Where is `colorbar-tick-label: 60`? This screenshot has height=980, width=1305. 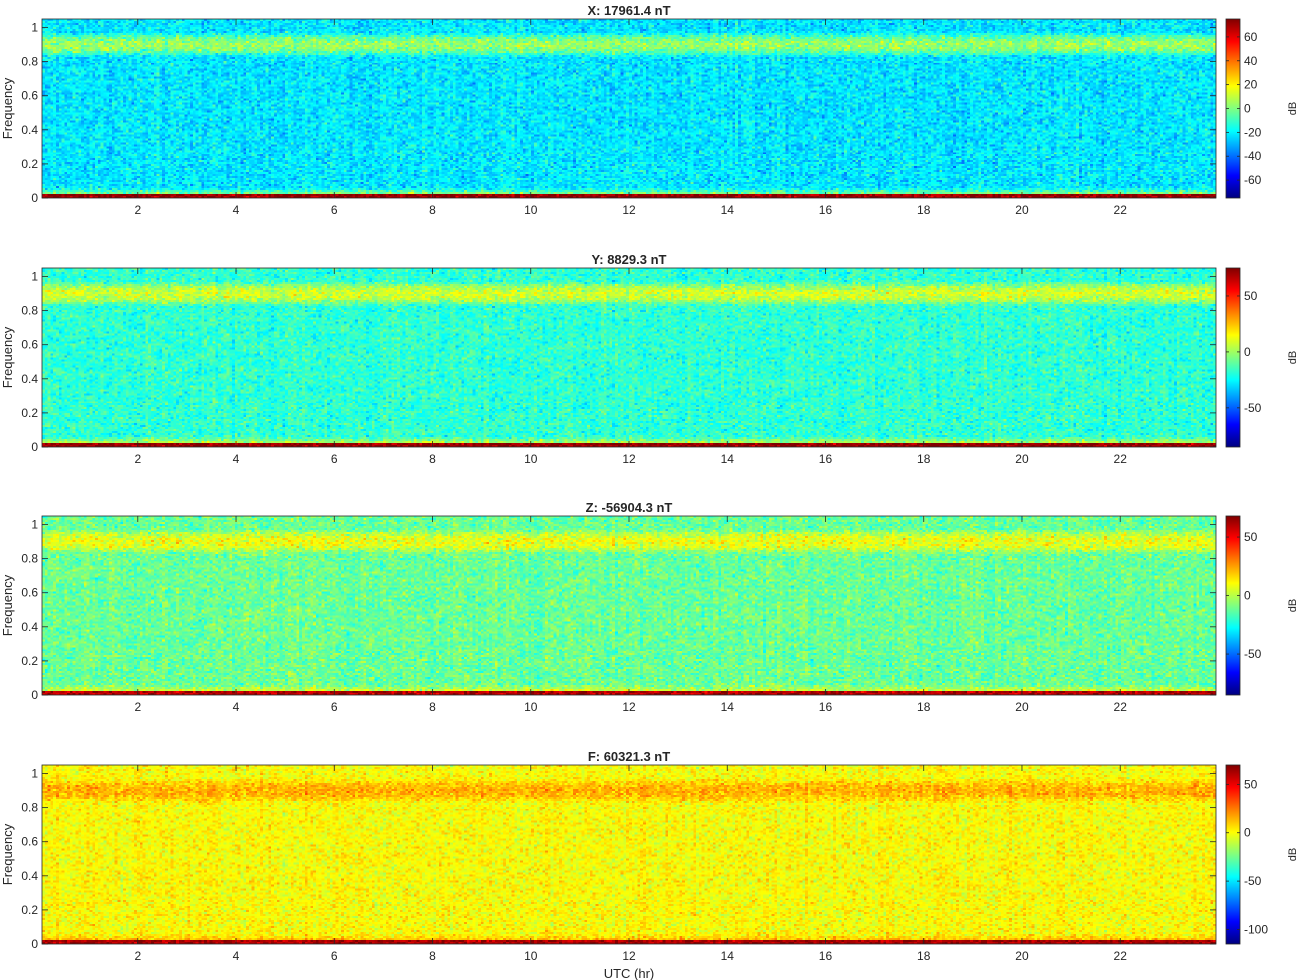 colorbar-tick-label: 60 is located at coordinates (1251, 37).